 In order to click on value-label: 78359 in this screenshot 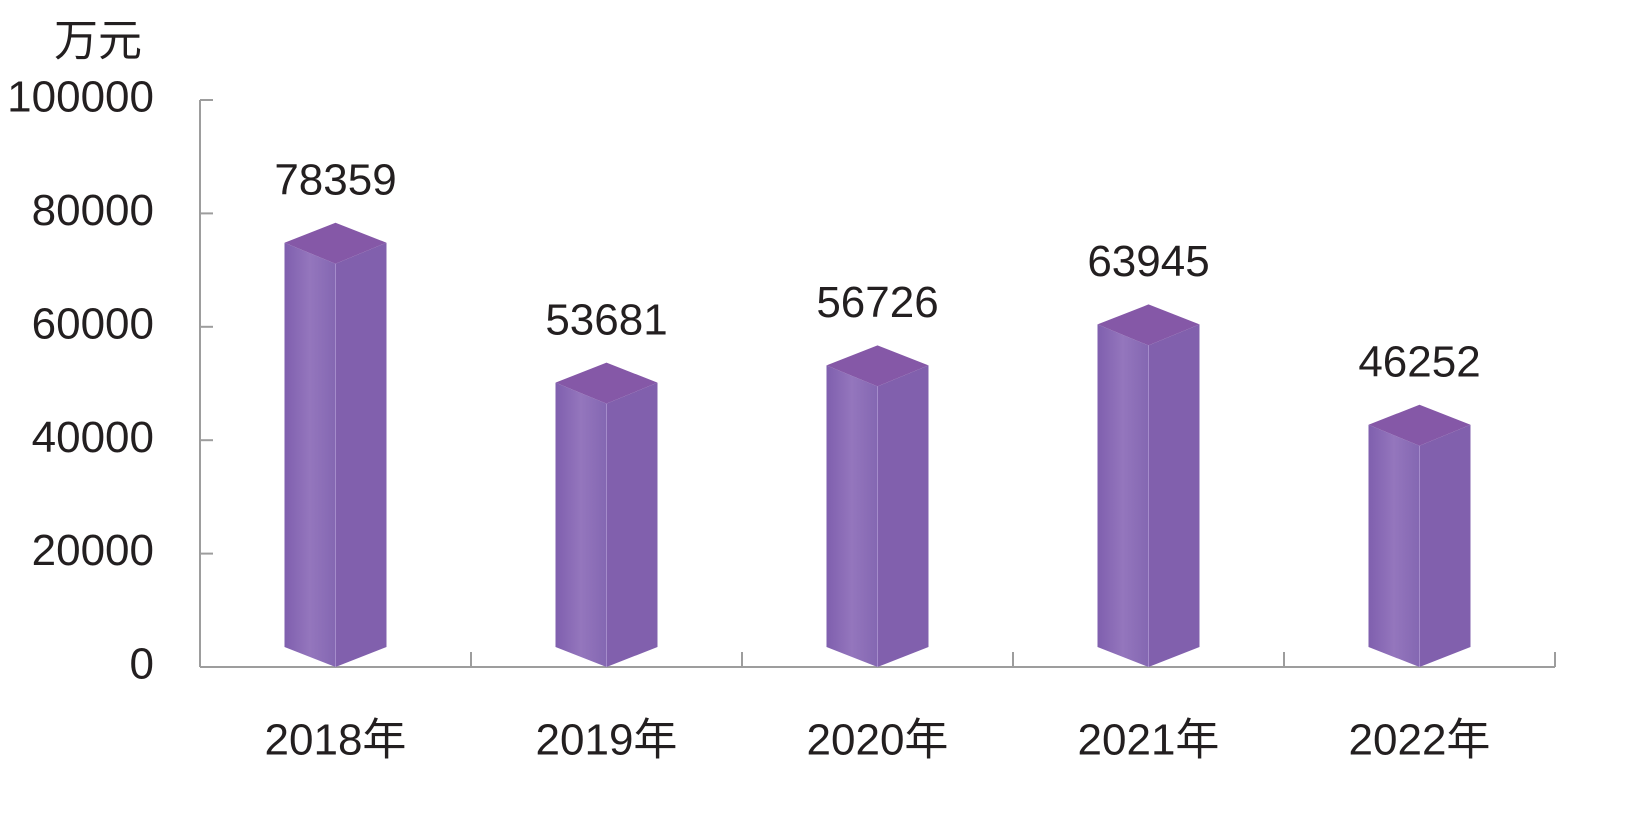, I will do `click(335, 179)`.